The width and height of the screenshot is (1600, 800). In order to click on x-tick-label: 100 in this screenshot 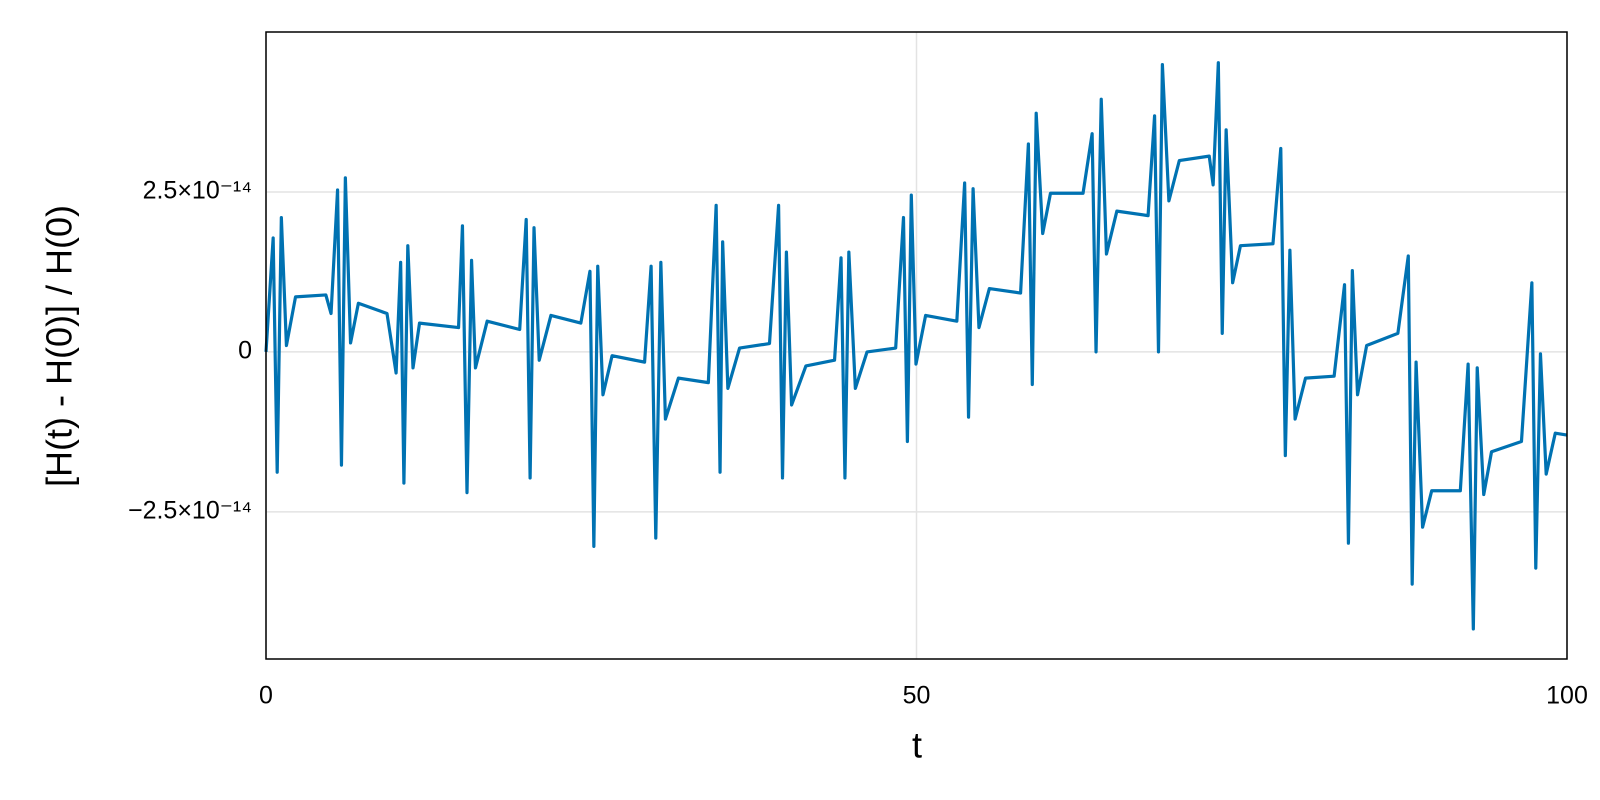, I will do `click(1567, 696)`.